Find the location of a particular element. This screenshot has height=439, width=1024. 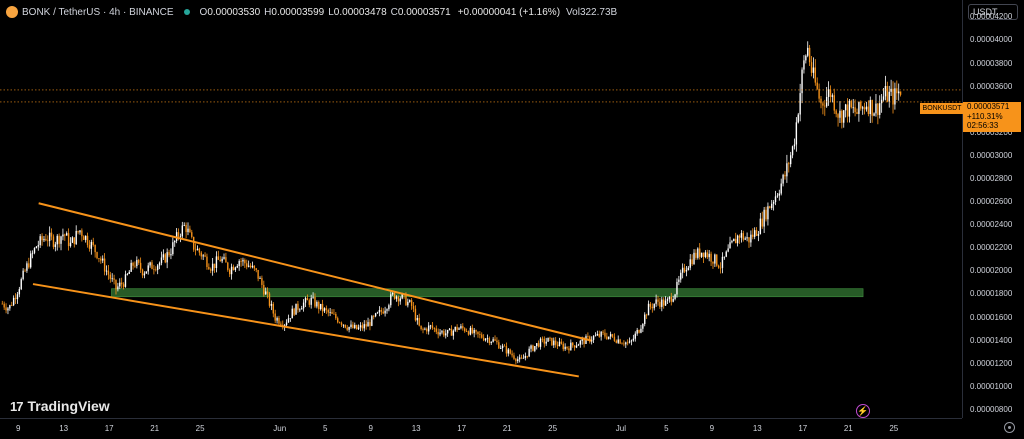

lightning-icon: ⚡ is located at coordinates (863, 411).